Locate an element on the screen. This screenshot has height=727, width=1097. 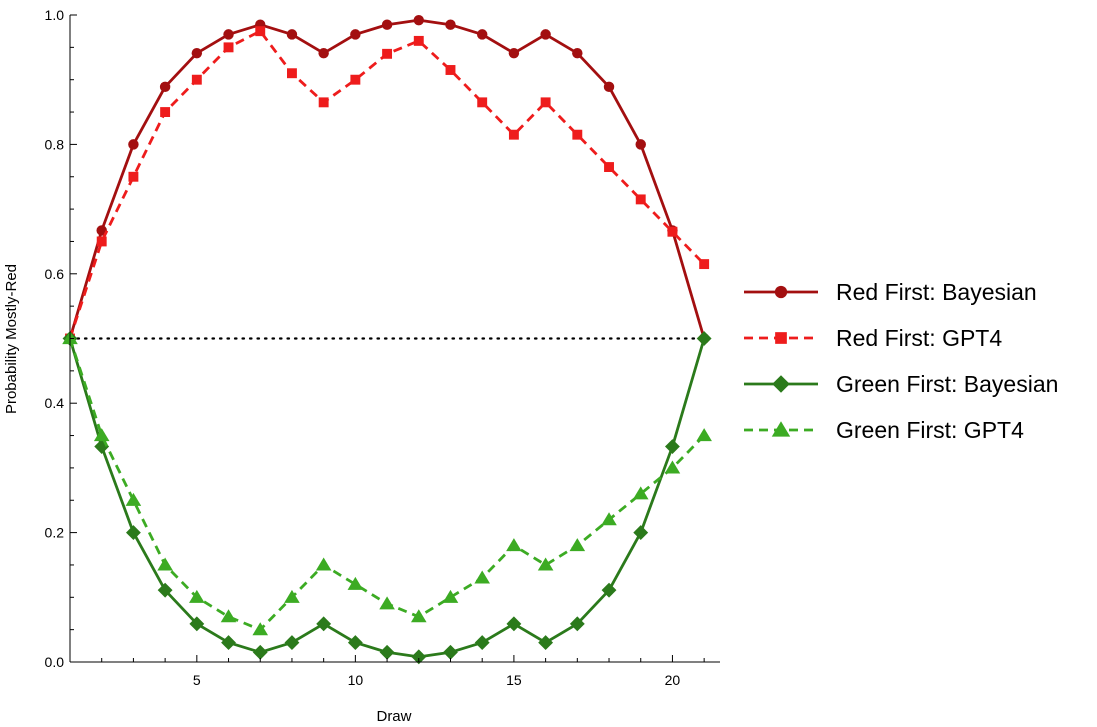
legend-entry-3: Green First: GPT4 is located at coordinates (884, 430).